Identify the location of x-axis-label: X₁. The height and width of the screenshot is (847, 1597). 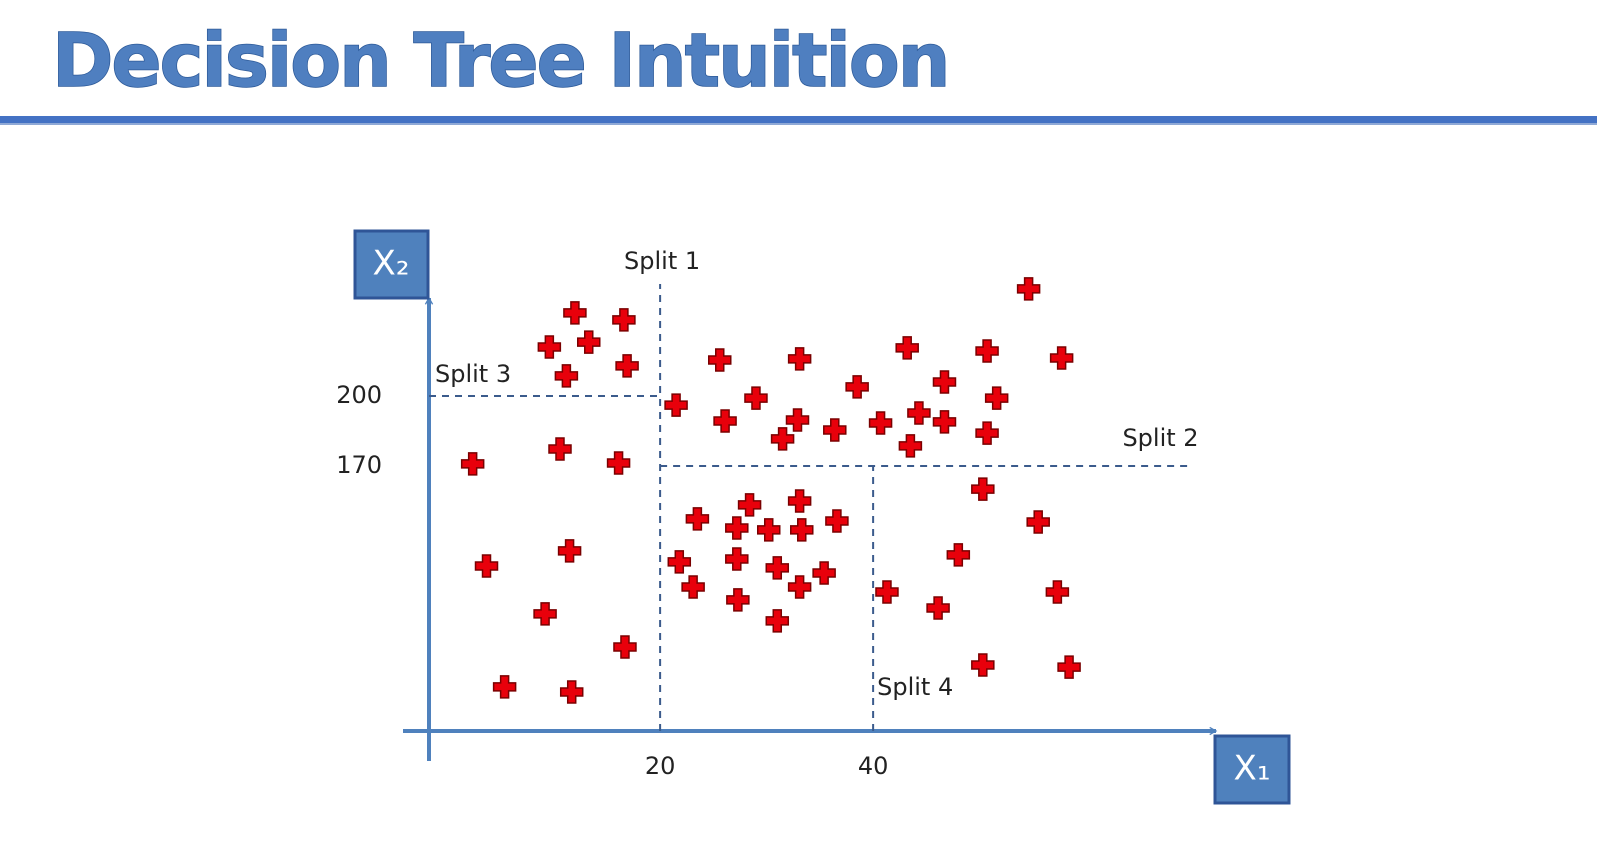
(1252, 769).